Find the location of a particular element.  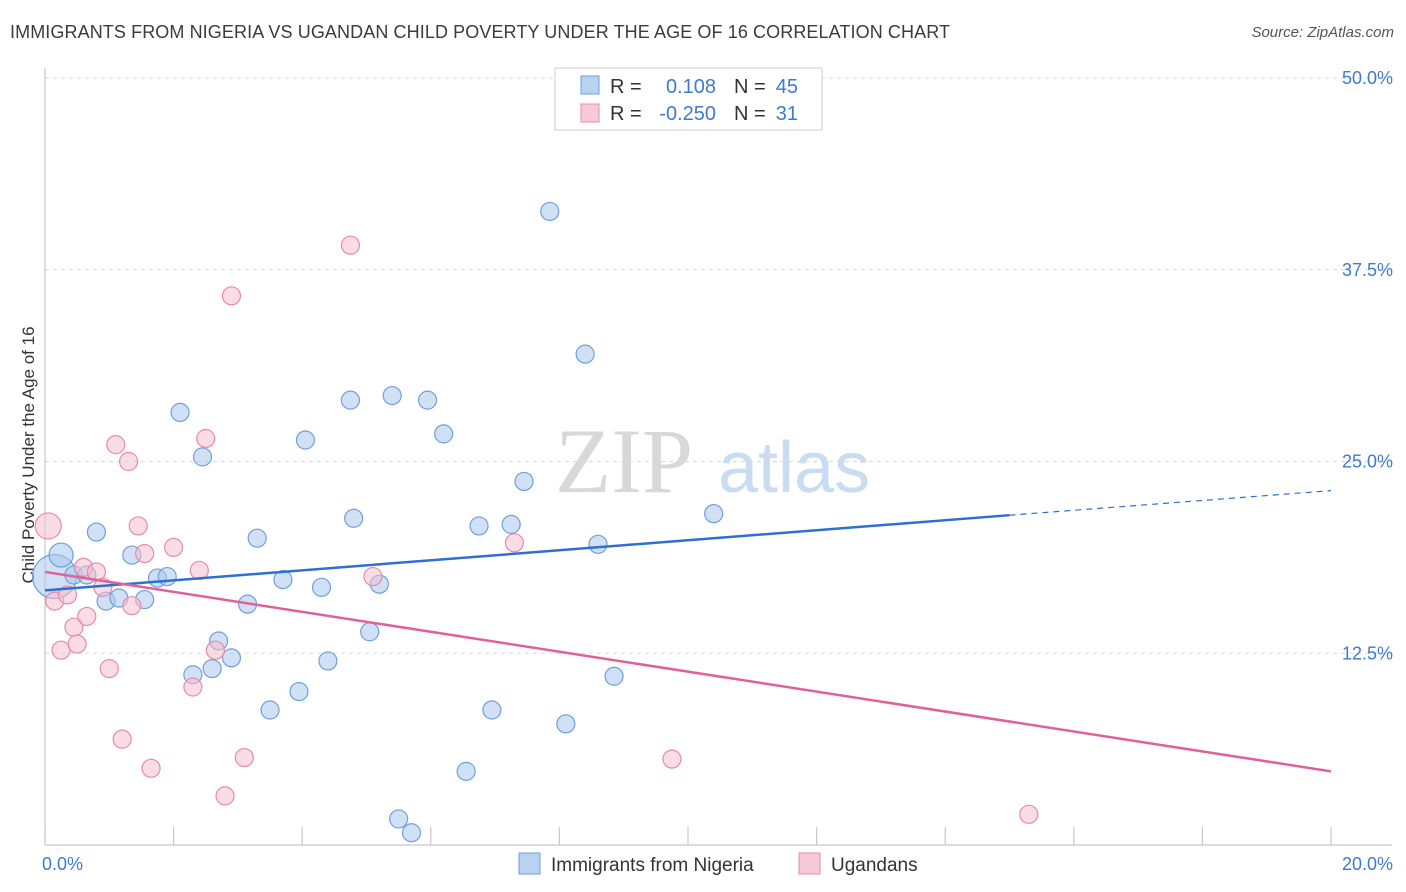

bottom-legend-ugandans: Ugandans is located at coordinates (874, 865).